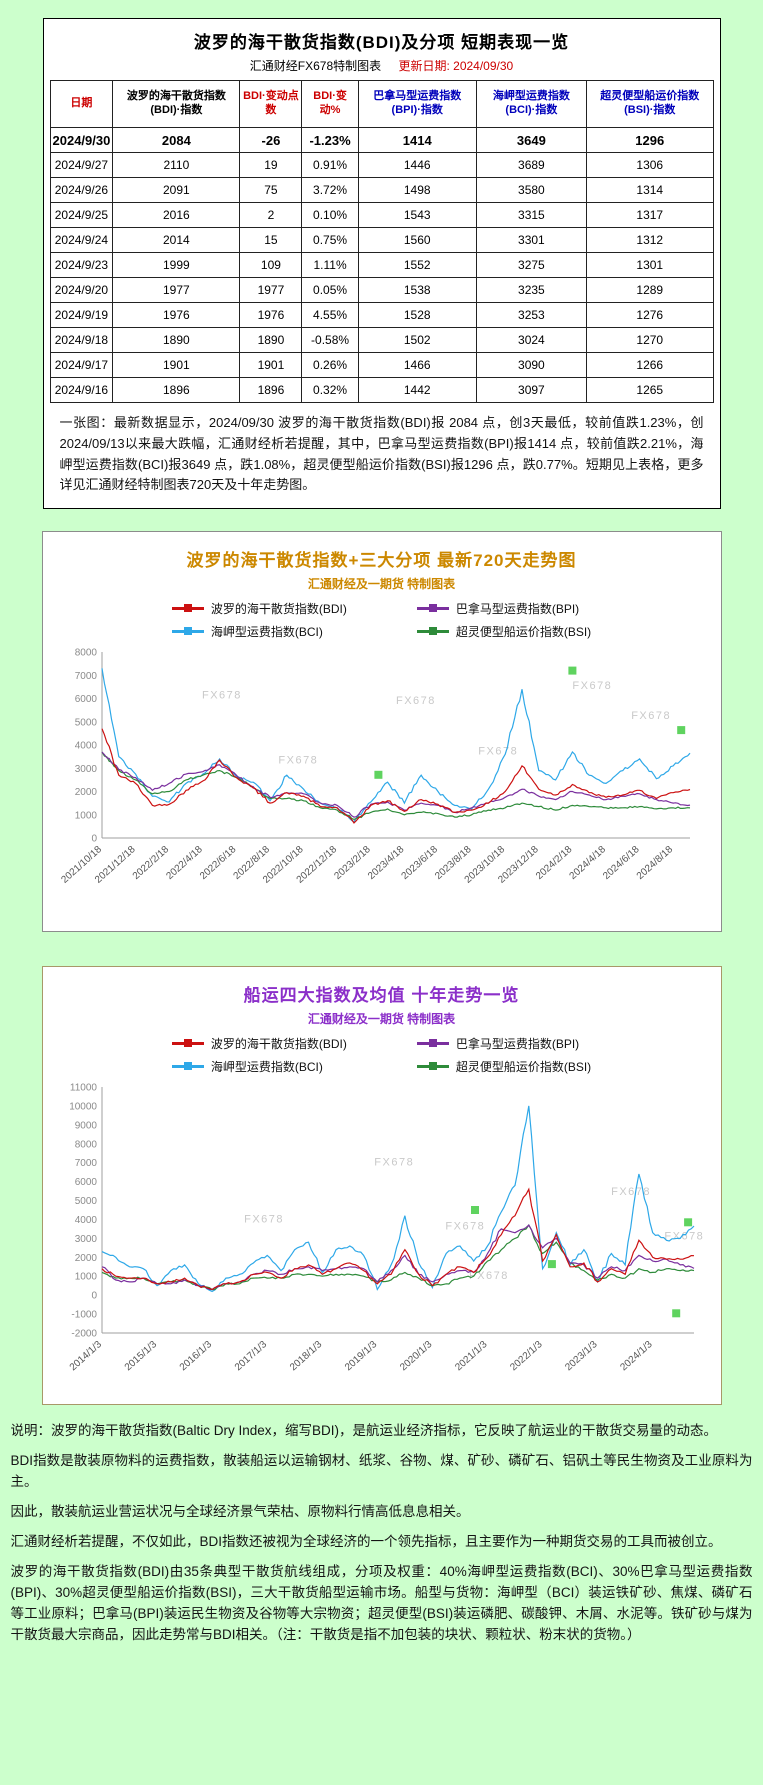 The width and height of the screenshot is (763, 1785). I want to click on y-tick-label: -2000, so click(84, 1334).